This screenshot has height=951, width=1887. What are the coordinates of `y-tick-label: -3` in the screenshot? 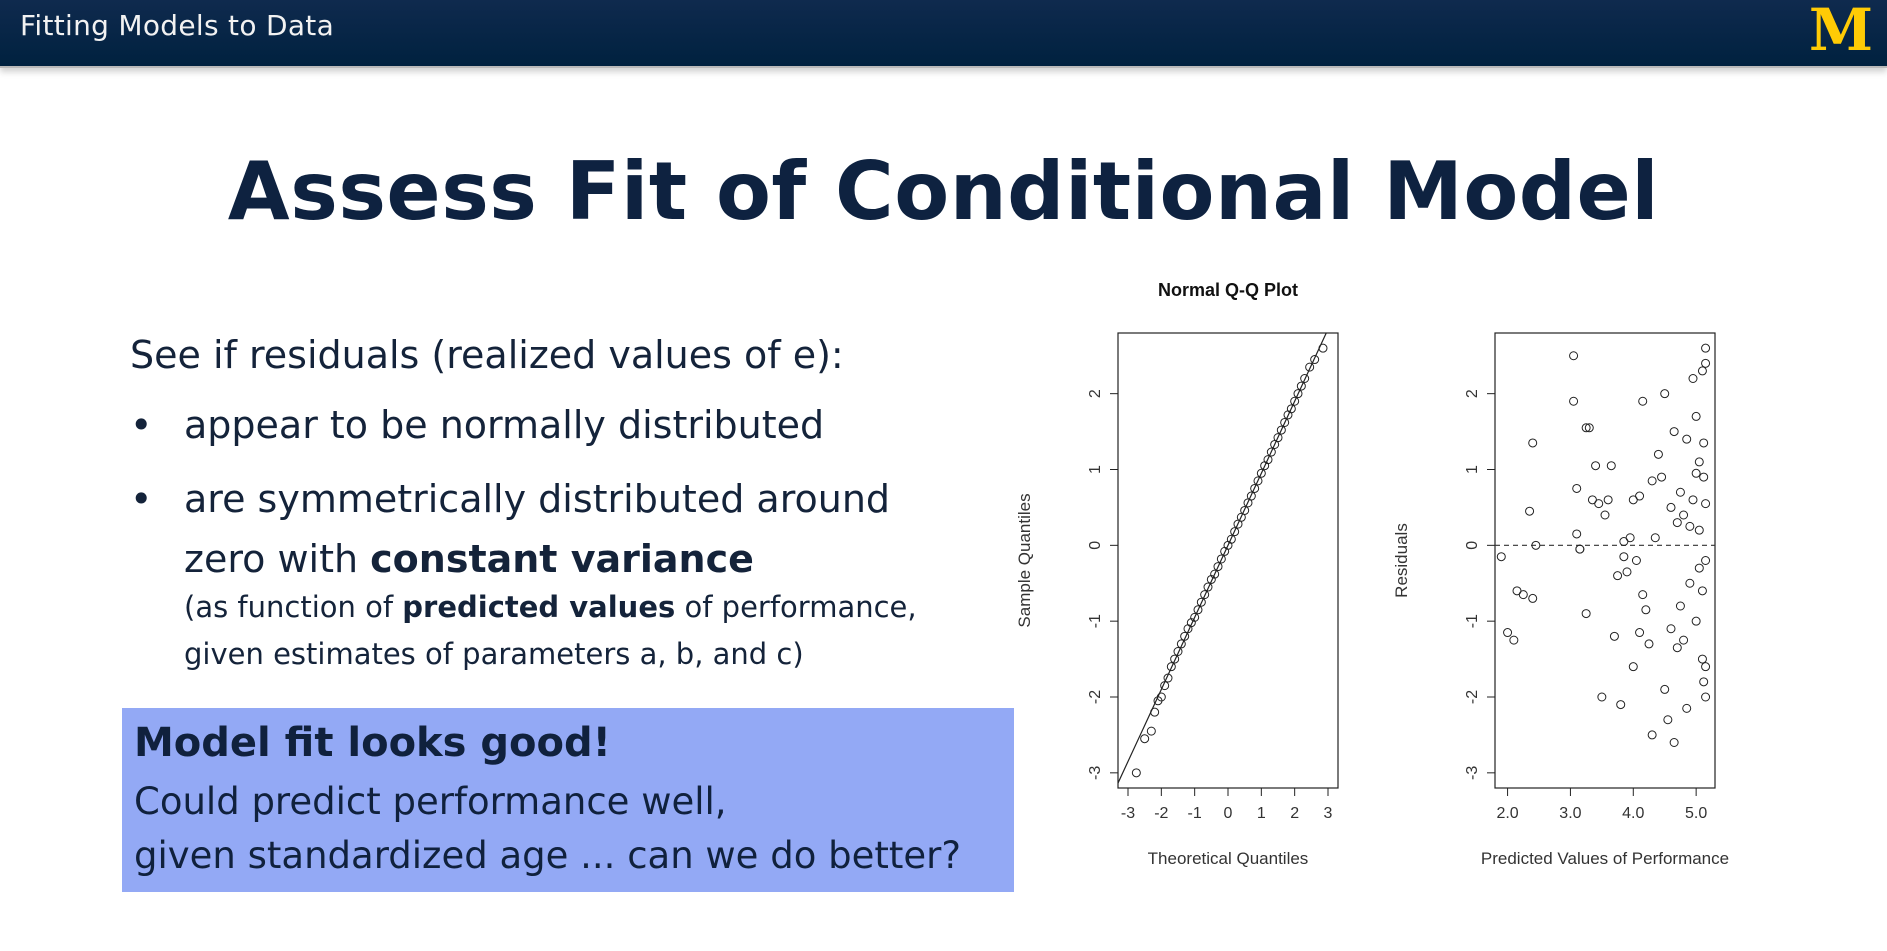 It's located at (1095, 773).